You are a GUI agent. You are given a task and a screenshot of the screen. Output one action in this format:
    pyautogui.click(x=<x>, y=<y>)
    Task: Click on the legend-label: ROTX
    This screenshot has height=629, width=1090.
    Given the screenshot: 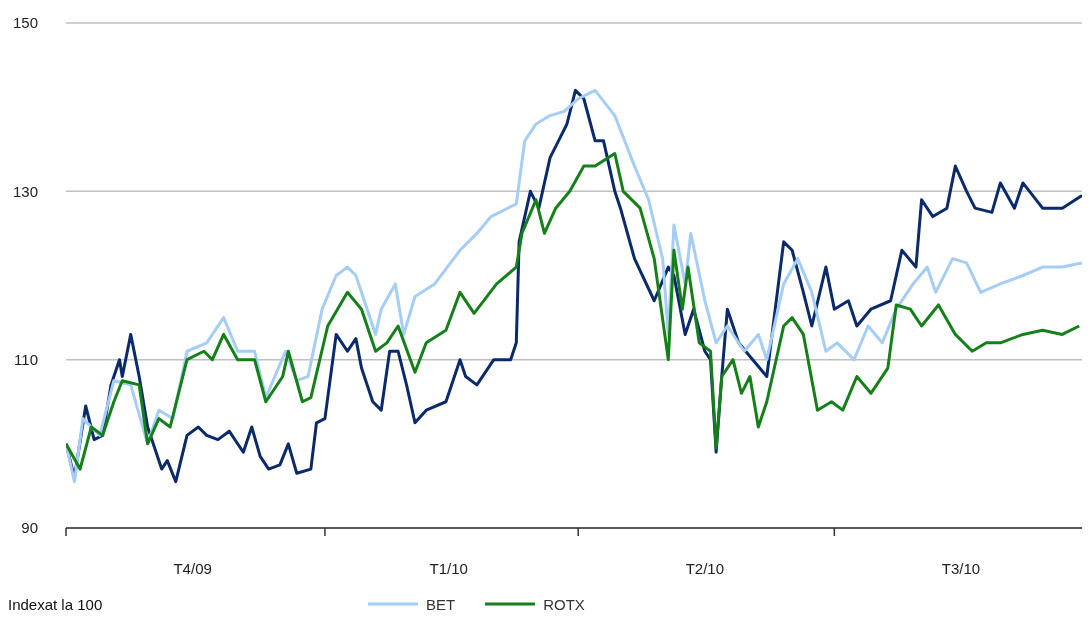 What is the action you would take?
    pyautogui.click(x=564, y=604)
    